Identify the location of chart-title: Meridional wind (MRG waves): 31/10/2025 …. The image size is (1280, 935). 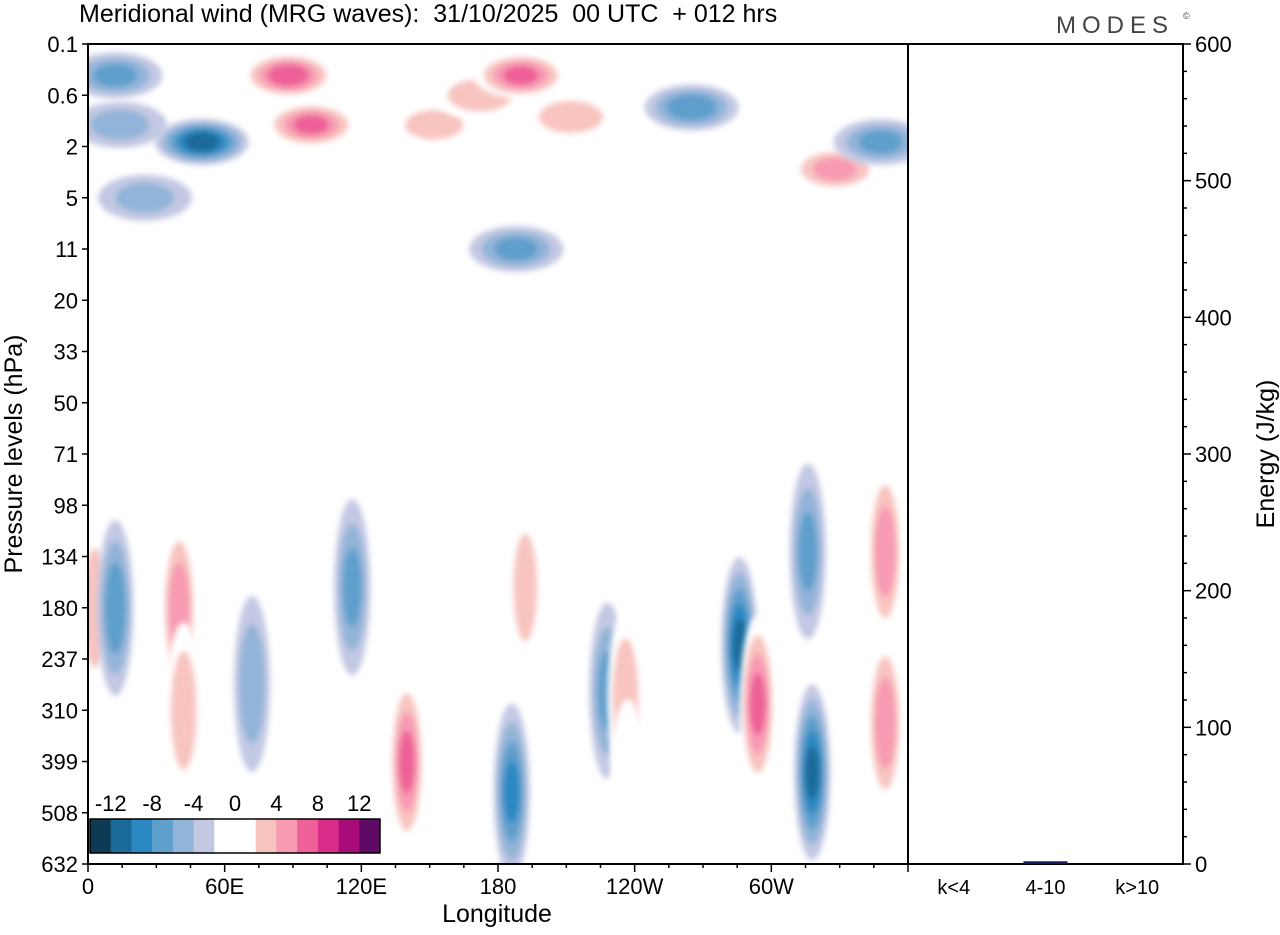
(428, 14).